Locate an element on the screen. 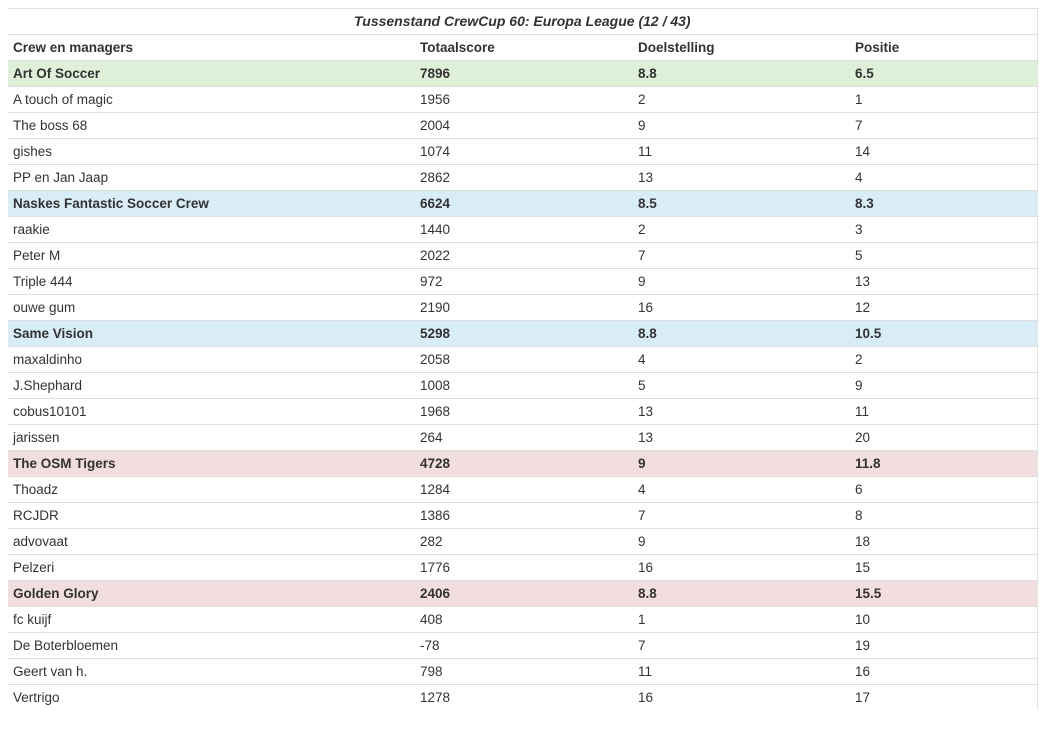  crew-doelstelling: 9 is located at coordinates (741, 463).